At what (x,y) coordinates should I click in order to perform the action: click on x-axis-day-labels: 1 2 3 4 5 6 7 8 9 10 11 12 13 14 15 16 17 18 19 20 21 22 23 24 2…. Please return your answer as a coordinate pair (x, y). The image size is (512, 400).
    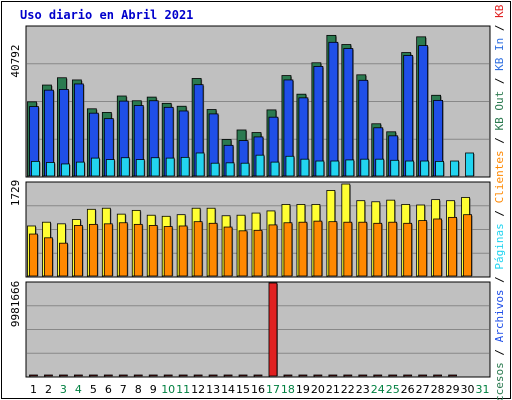
    Looking at the image, I should click on (260, 389).